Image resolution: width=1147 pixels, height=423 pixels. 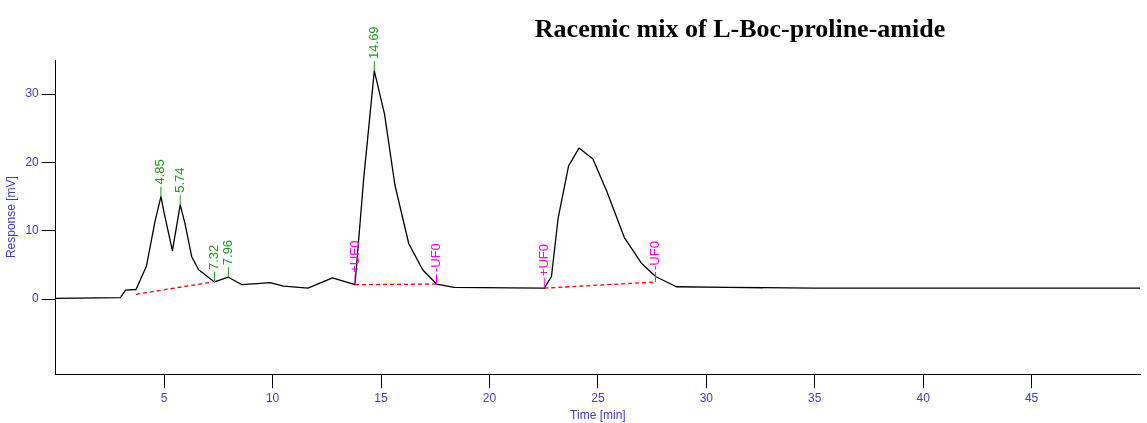 What do you see at coordinates (598, 415) in the screenshot?
I see `x-axis-title: Time [min]` at bounding box center [598, 415].